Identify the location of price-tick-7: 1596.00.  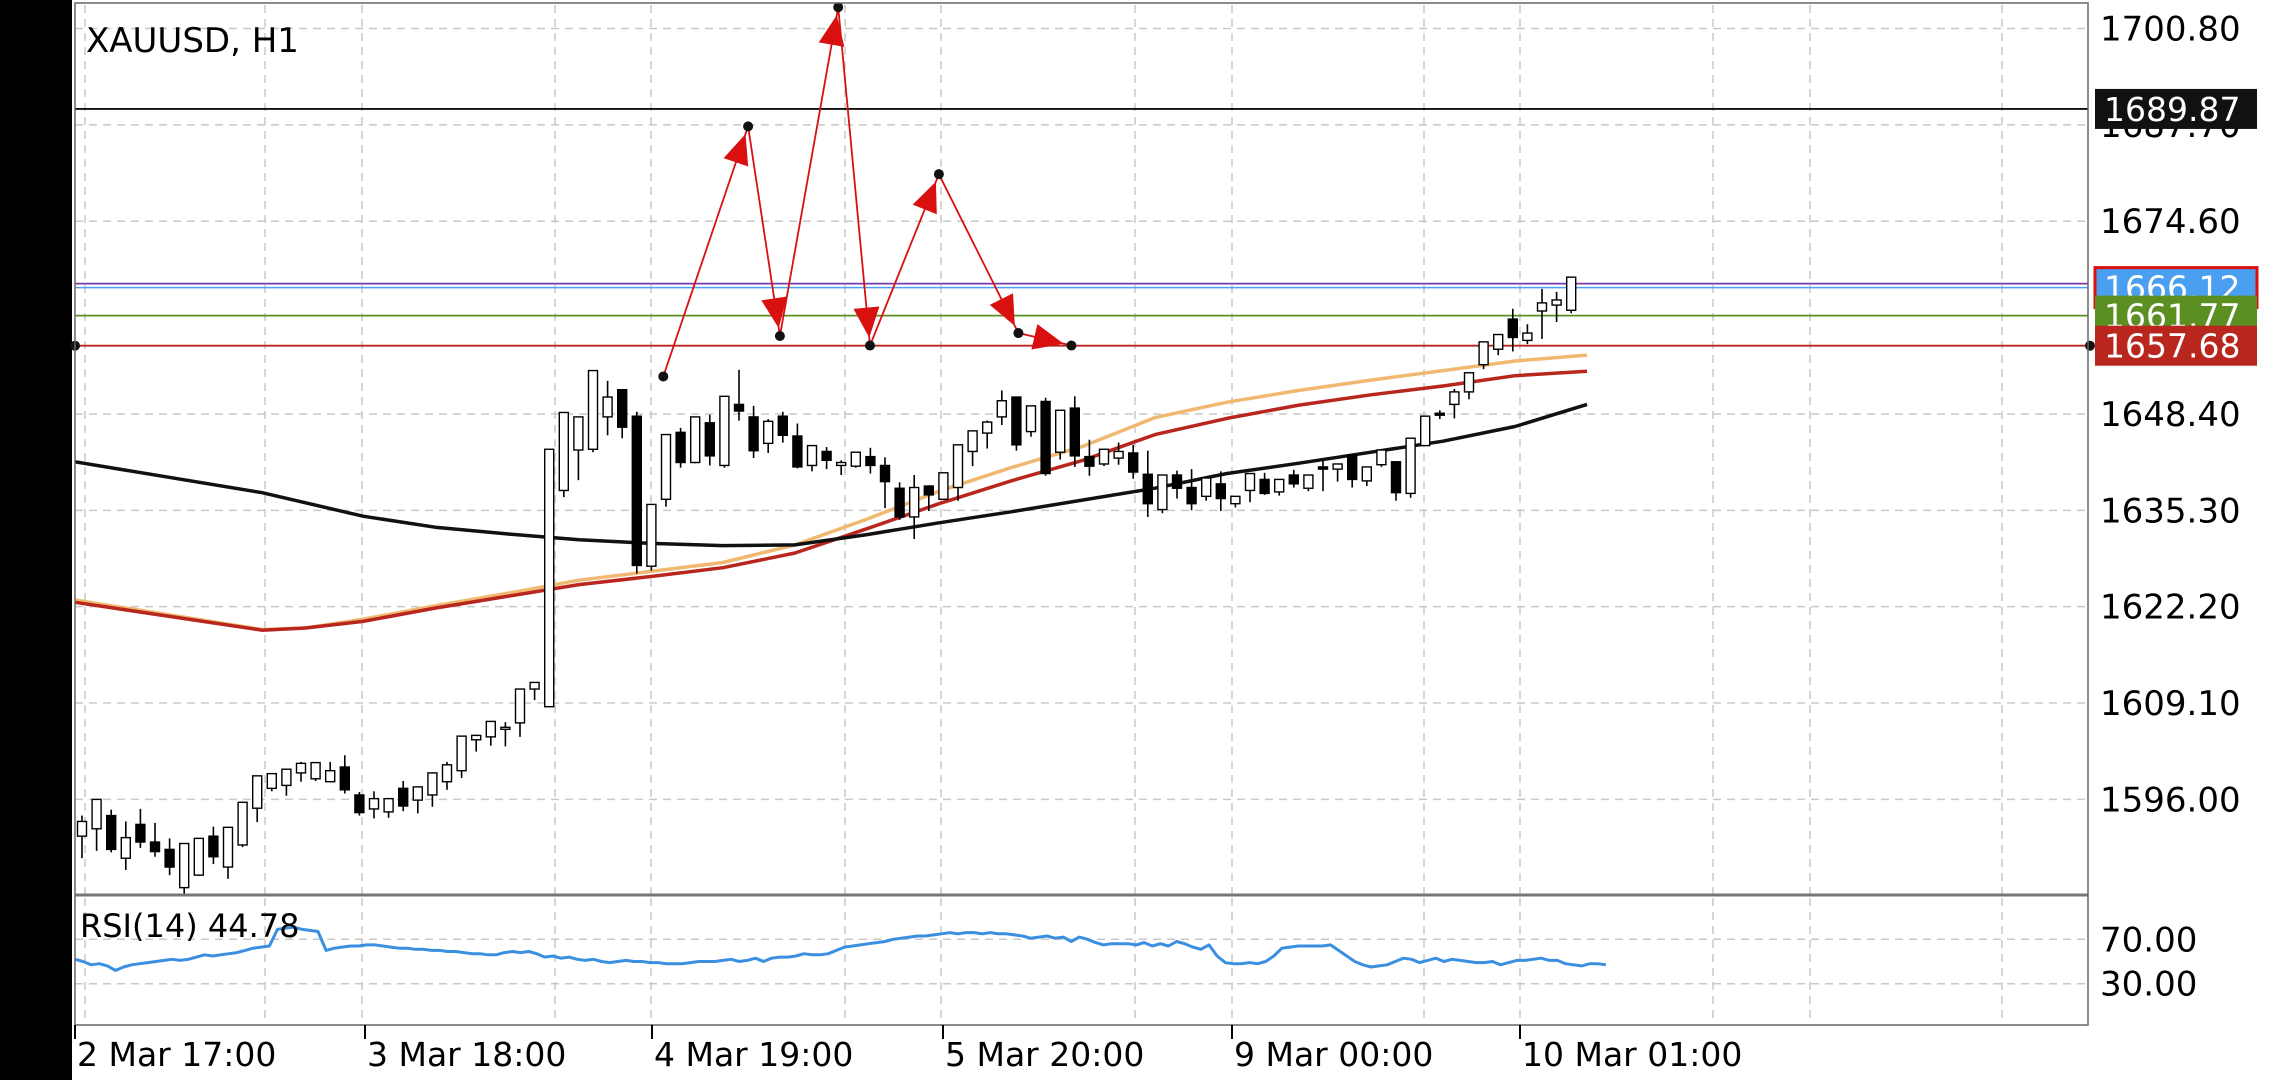
(2170, 800).